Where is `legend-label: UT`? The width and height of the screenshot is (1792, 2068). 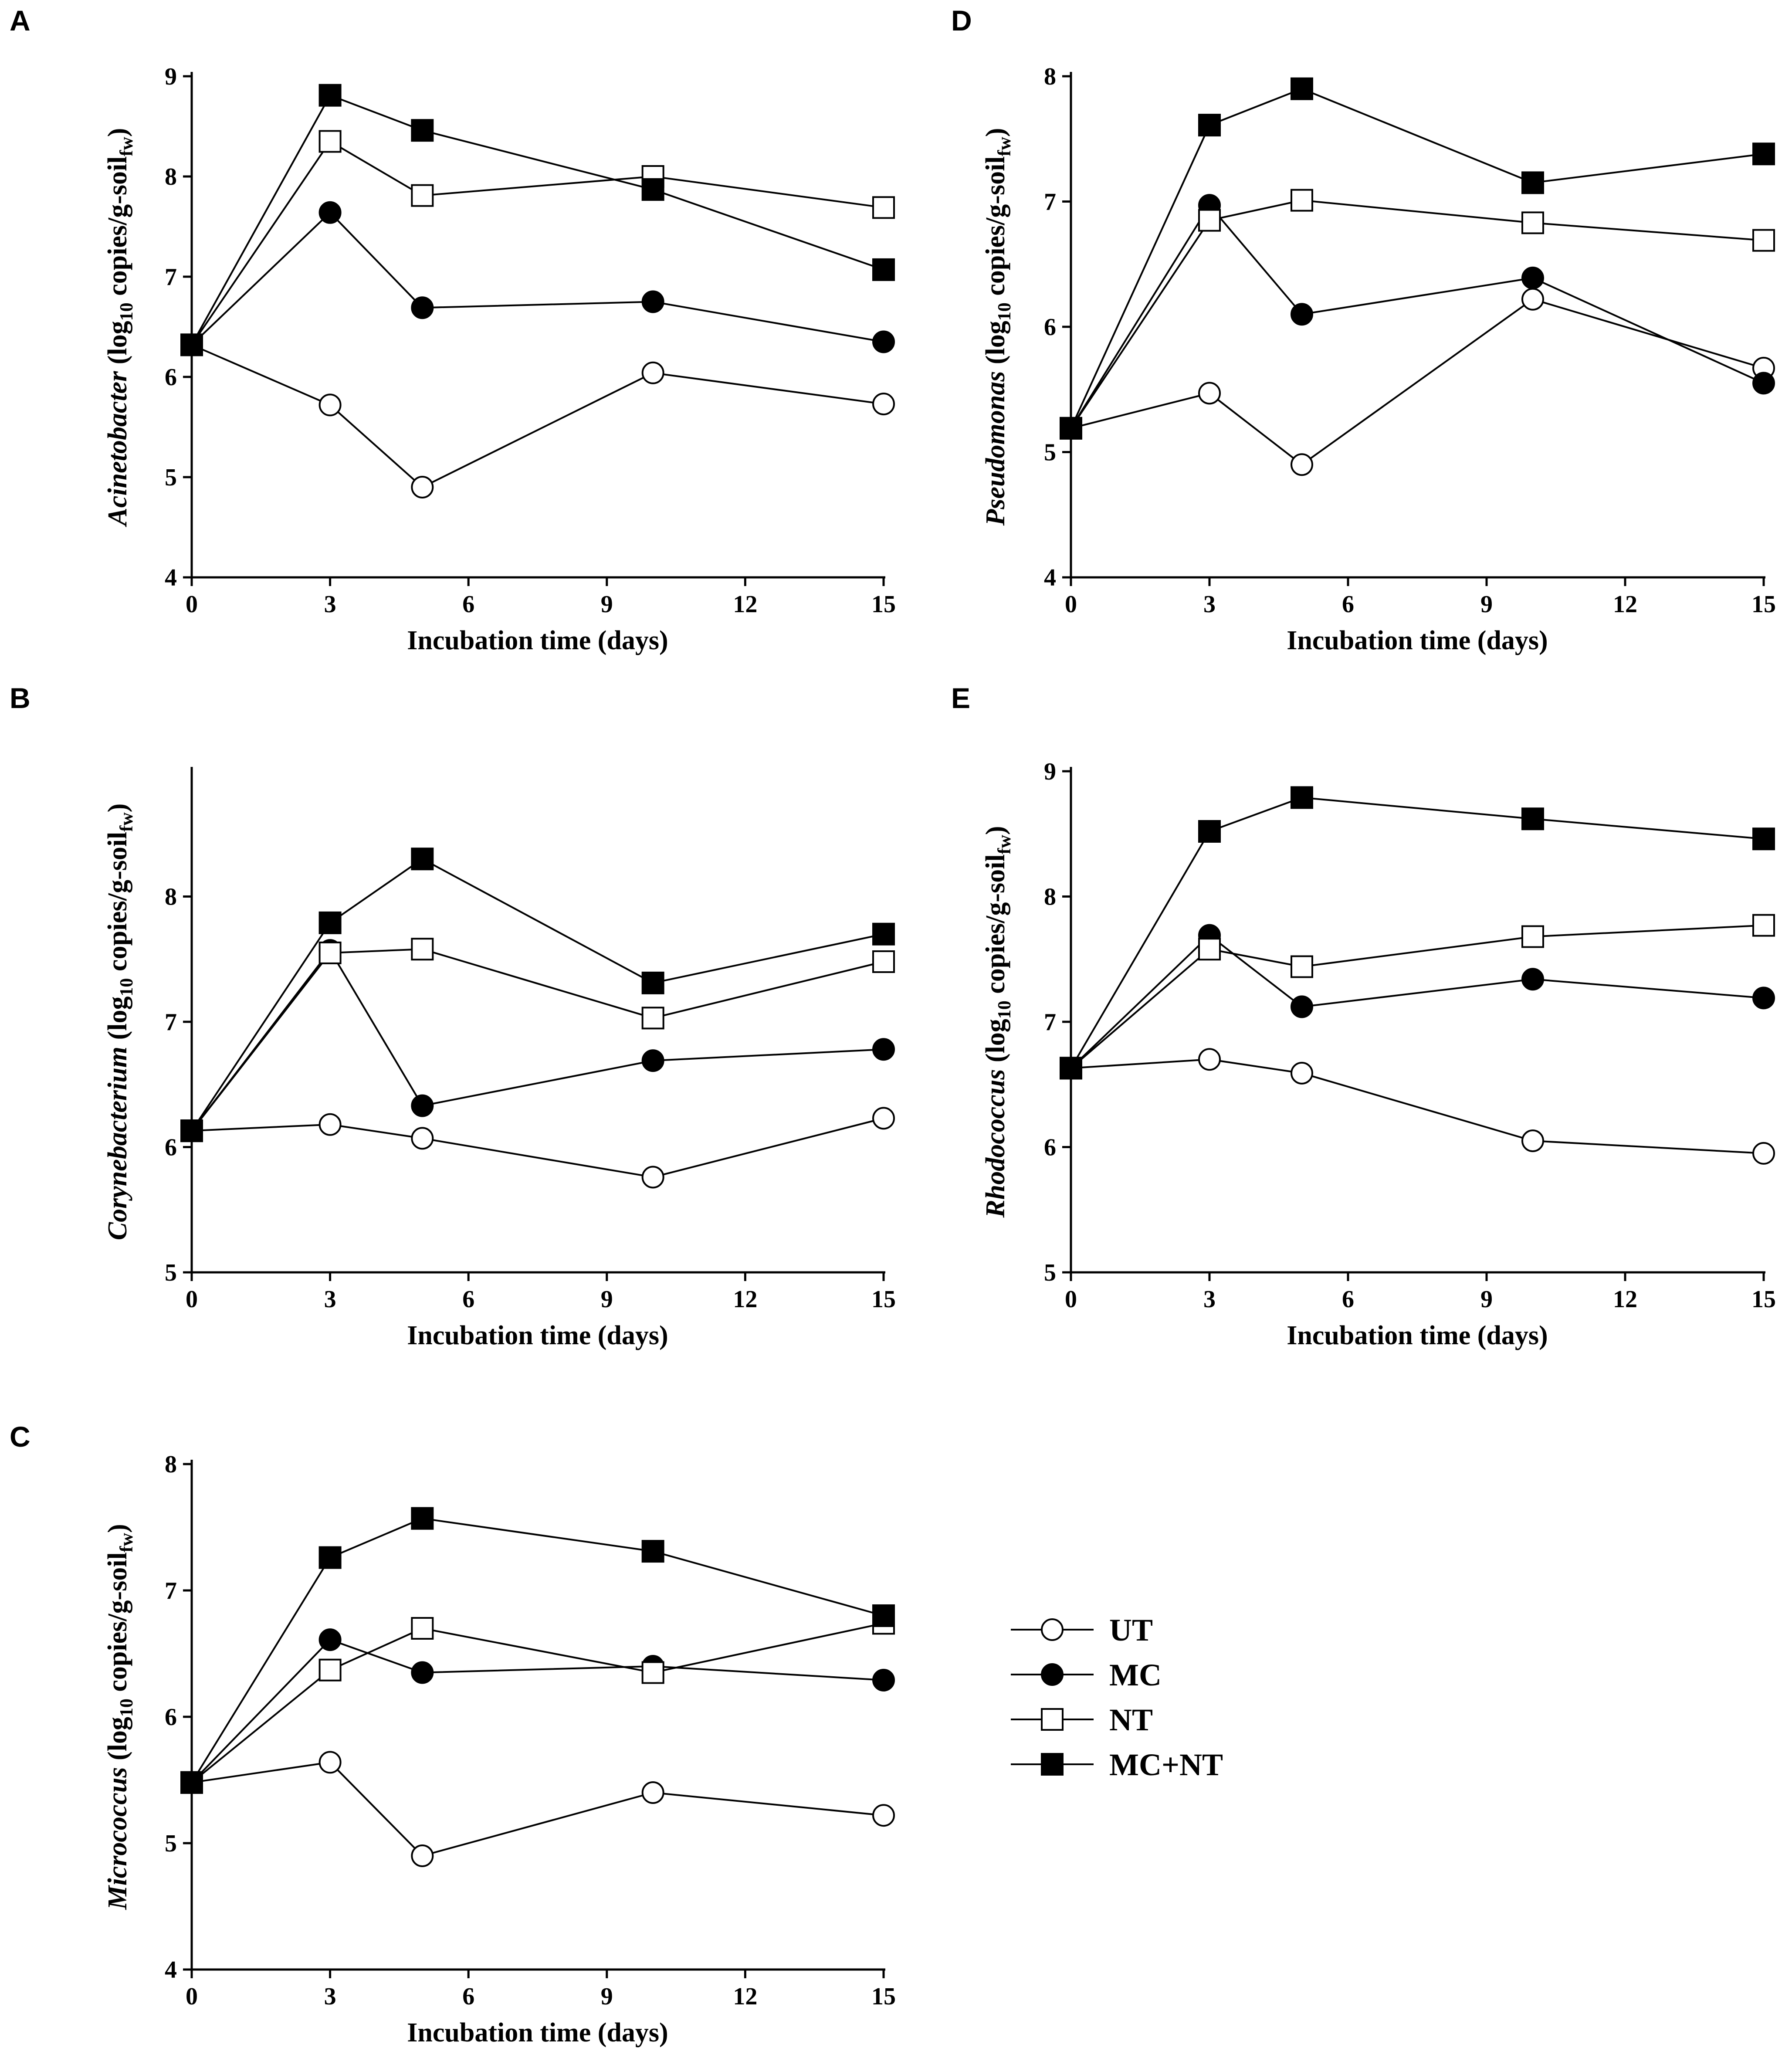
legend-label: UT is located at coordinates (1131, 1630).